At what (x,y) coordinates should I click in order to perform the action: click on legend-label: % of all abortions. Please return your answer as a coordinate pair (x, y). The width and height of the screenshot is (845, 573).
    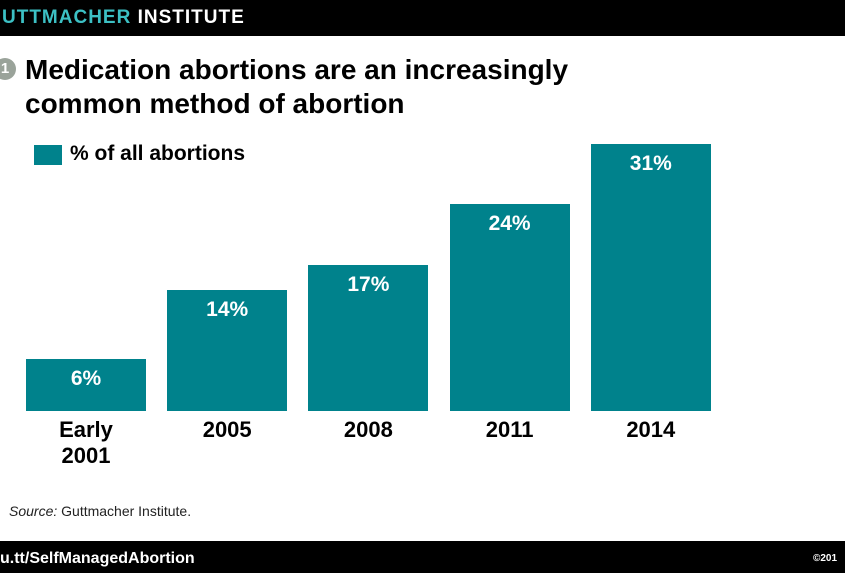
    Looking at the image, I should click on (158, 153).